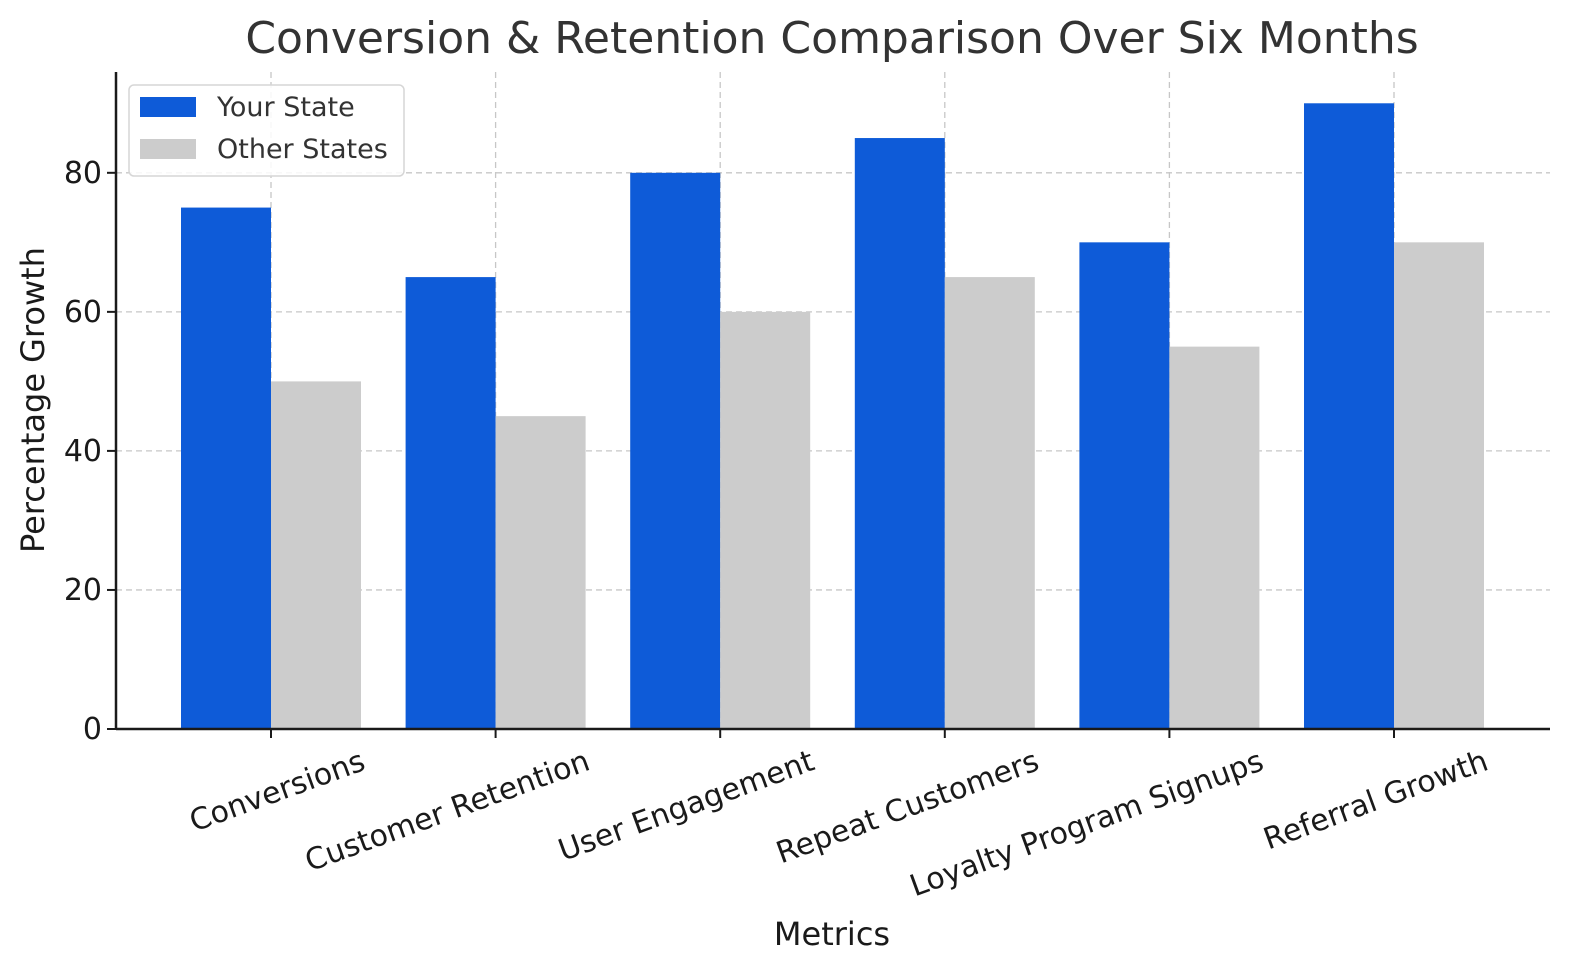 The image size is (1580, 980). Describe the element at coordinates (675, 451) in the screenshot. I see `bar-your-state-user-engagement` at that location.